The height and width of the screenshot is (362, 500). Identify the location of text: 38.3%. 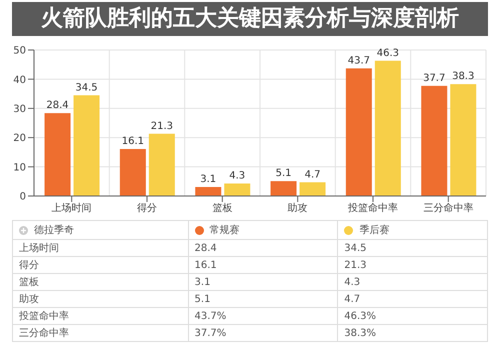
(413, 333).